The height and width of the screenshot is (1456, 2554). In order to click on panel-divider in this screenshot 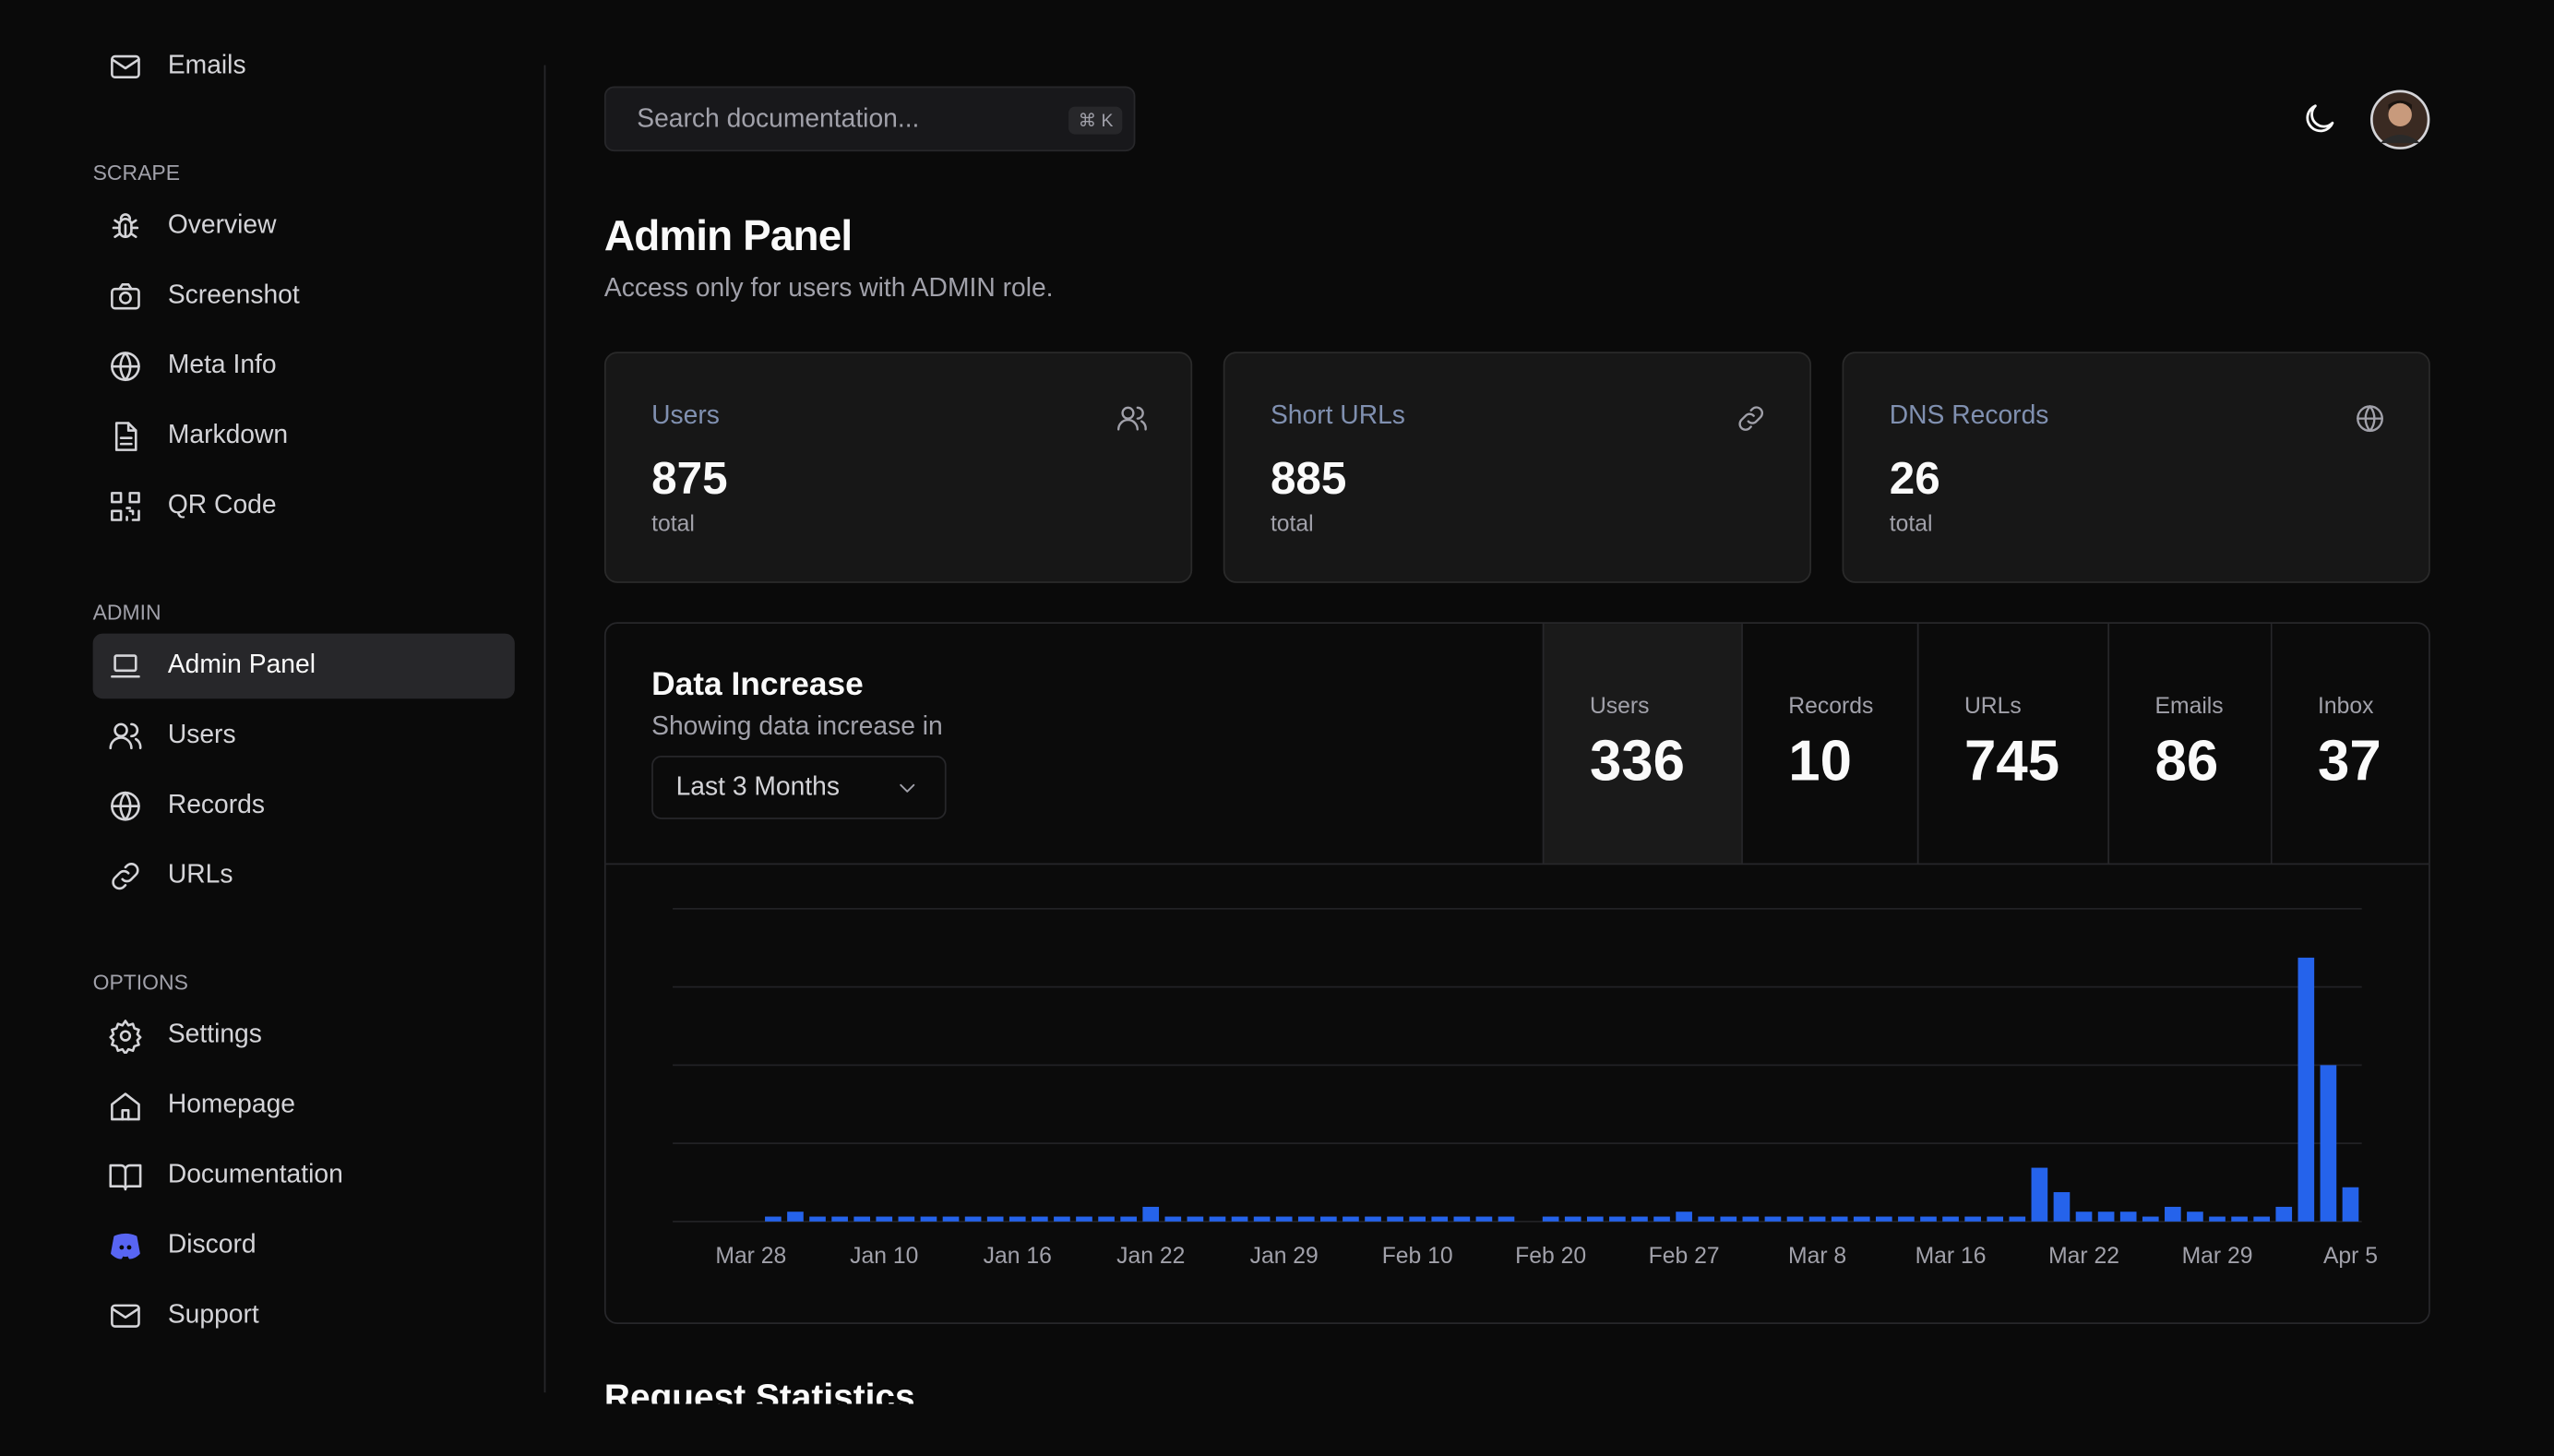, I will do `click(1517, 864)`.